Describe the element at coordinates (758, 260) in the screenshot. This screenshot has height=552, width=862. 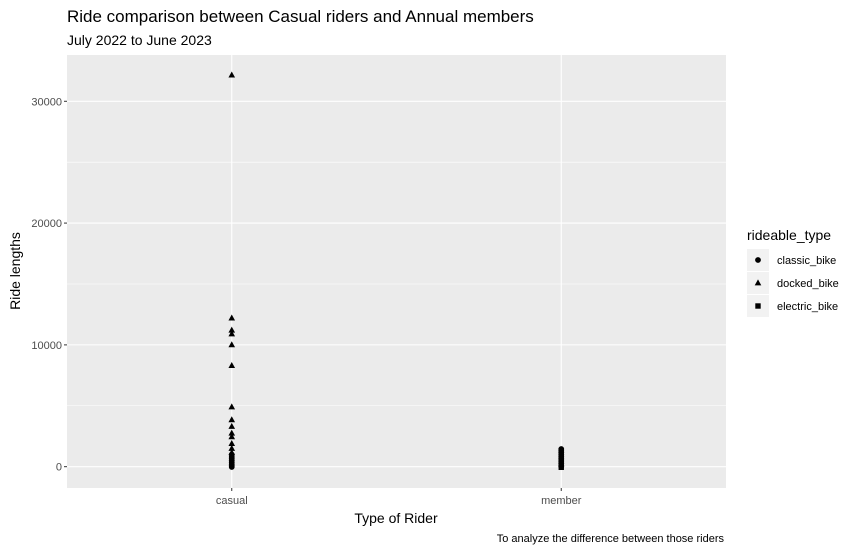
I see `legend-key-classic_bike` at that location.